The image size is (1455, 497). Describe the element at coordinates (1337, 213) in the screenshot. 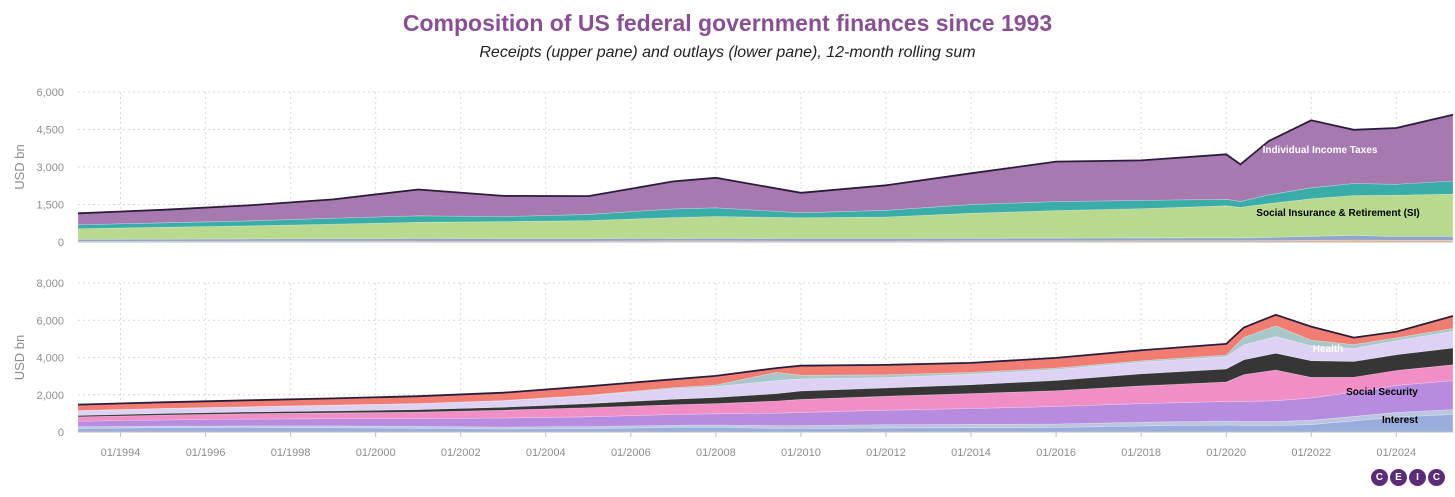

I see `series-annotation: Social Insurance & Retirement (SI)` at that location.